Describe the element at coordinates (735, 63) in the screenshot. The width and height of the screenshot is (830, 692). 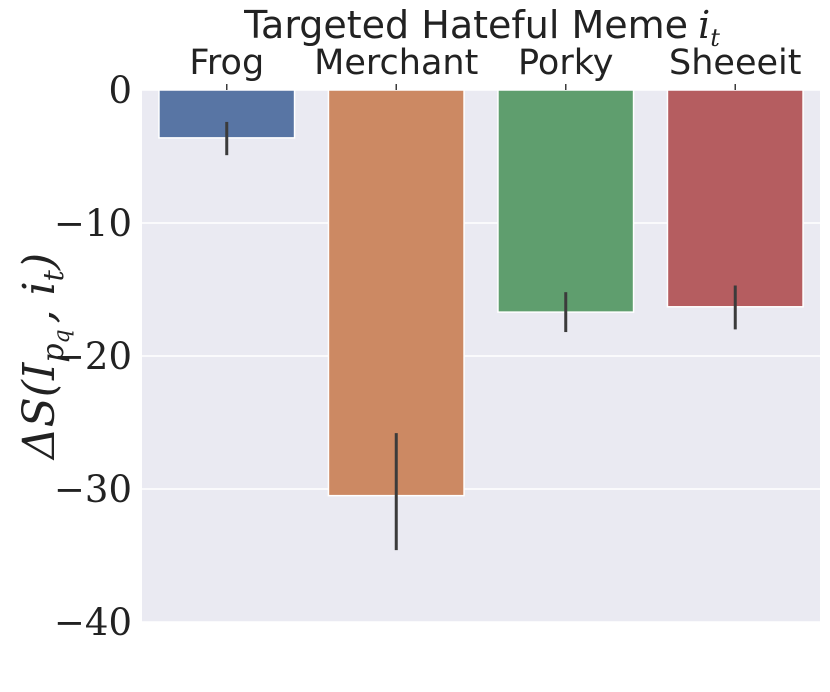
I see `category-label-sheeeit: Sheeeit` at that location.